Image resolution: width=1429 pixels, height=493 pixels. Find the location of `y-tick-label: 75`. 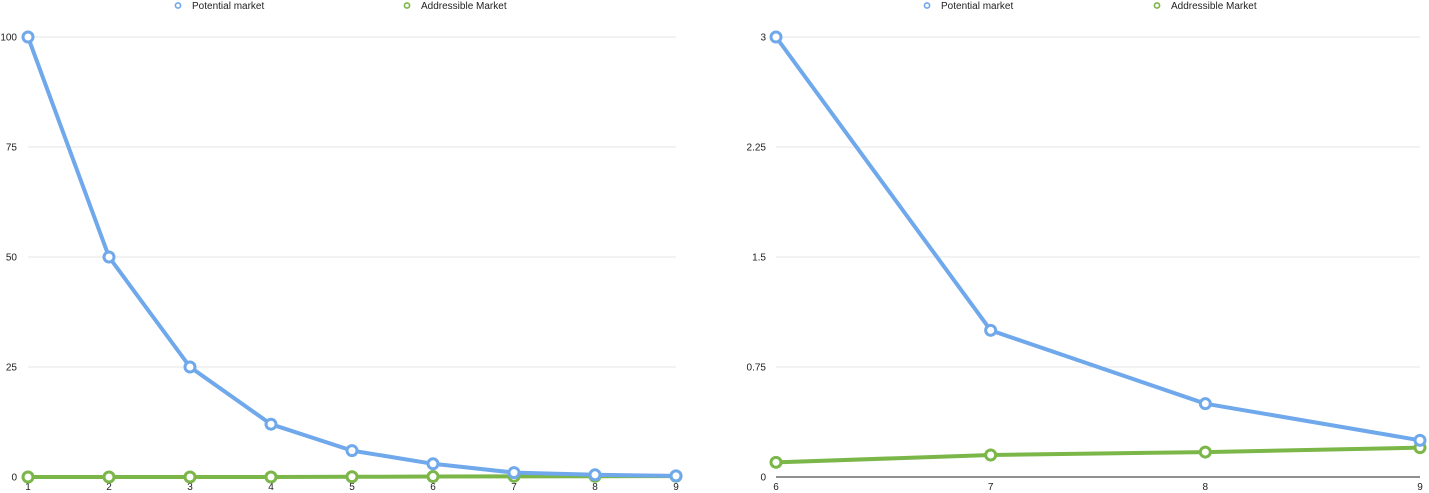

y-tick-label: 75 is located at coordinates (12, 148).